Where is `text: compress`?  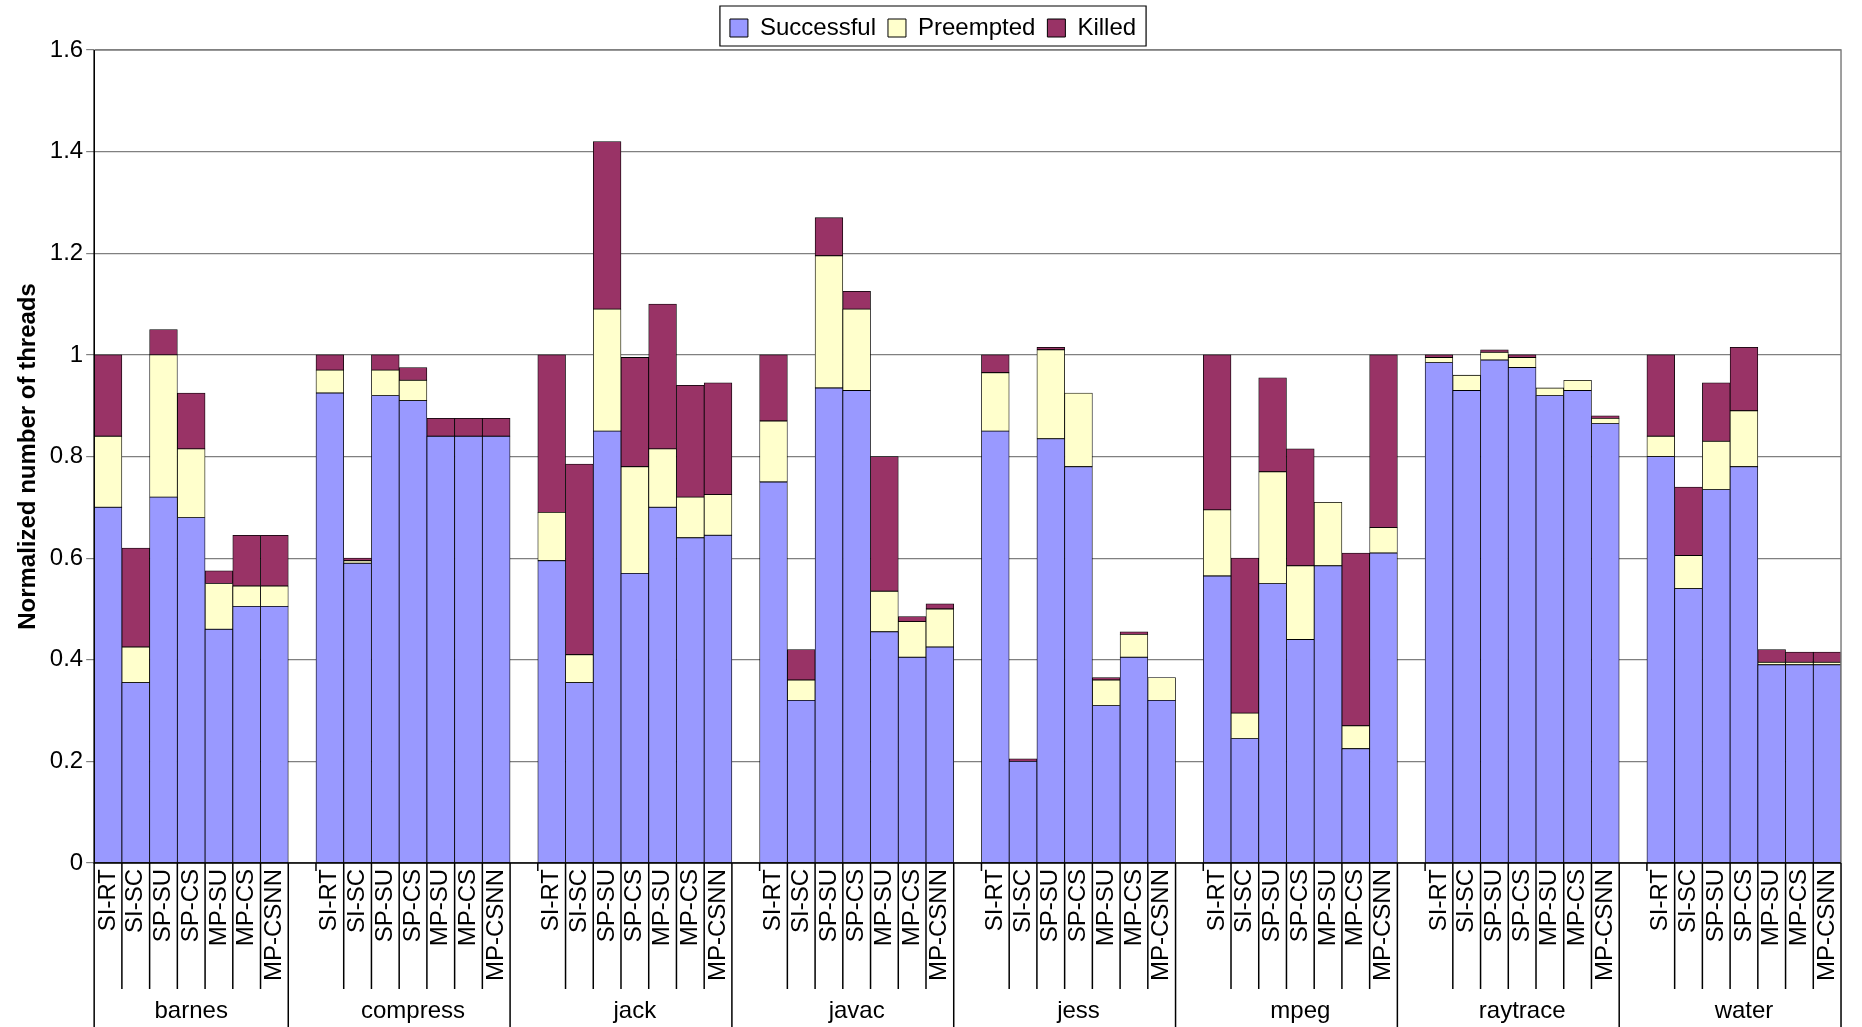
text: compress is located at coordinates (413, 1009).